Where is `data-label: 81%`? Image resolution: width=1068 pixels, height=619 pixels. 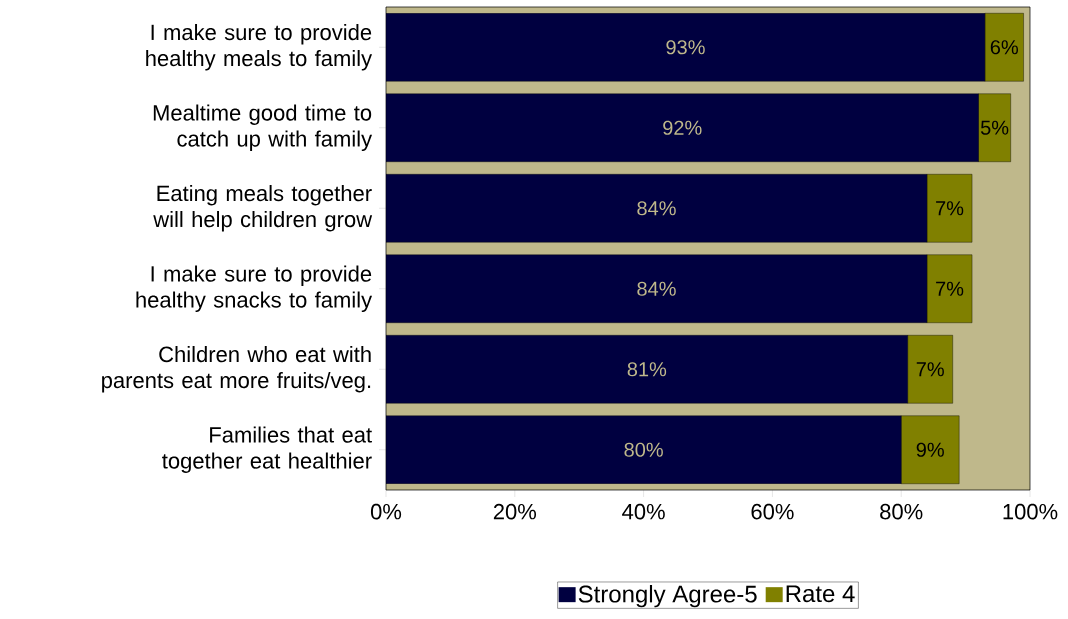 data-label: 81% is located at coordinates (647, 369).